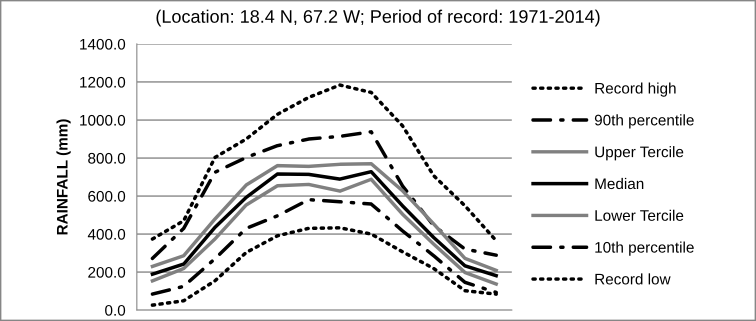  Describe the element at coordinates (644, 121) in the screenshot. I see `legend-label: 90th percentile` at that location.